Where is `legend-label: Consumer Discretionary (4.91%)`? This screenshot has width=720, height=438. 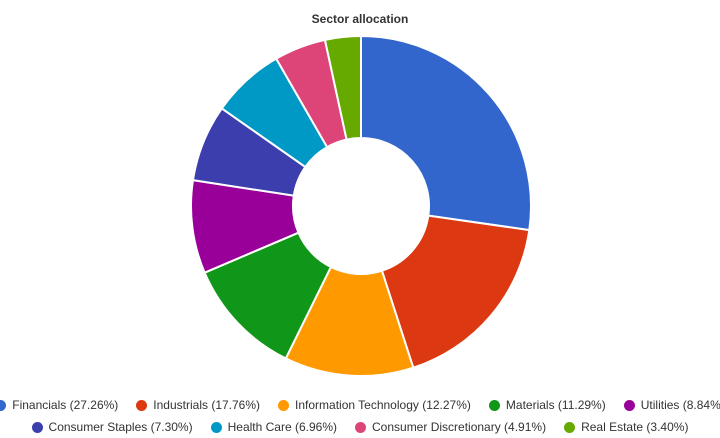
legend-label: Consumer Discretionary (4.91%) is located at coordinates (459, 427).